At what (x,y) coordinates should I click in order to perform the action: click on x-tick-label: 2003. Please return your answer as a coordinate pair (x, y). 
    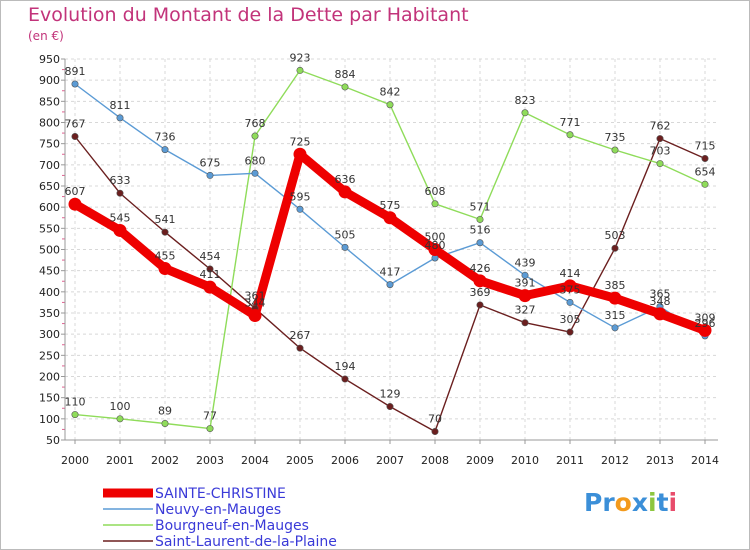
    Looking at the image, I should click on (210, 460).